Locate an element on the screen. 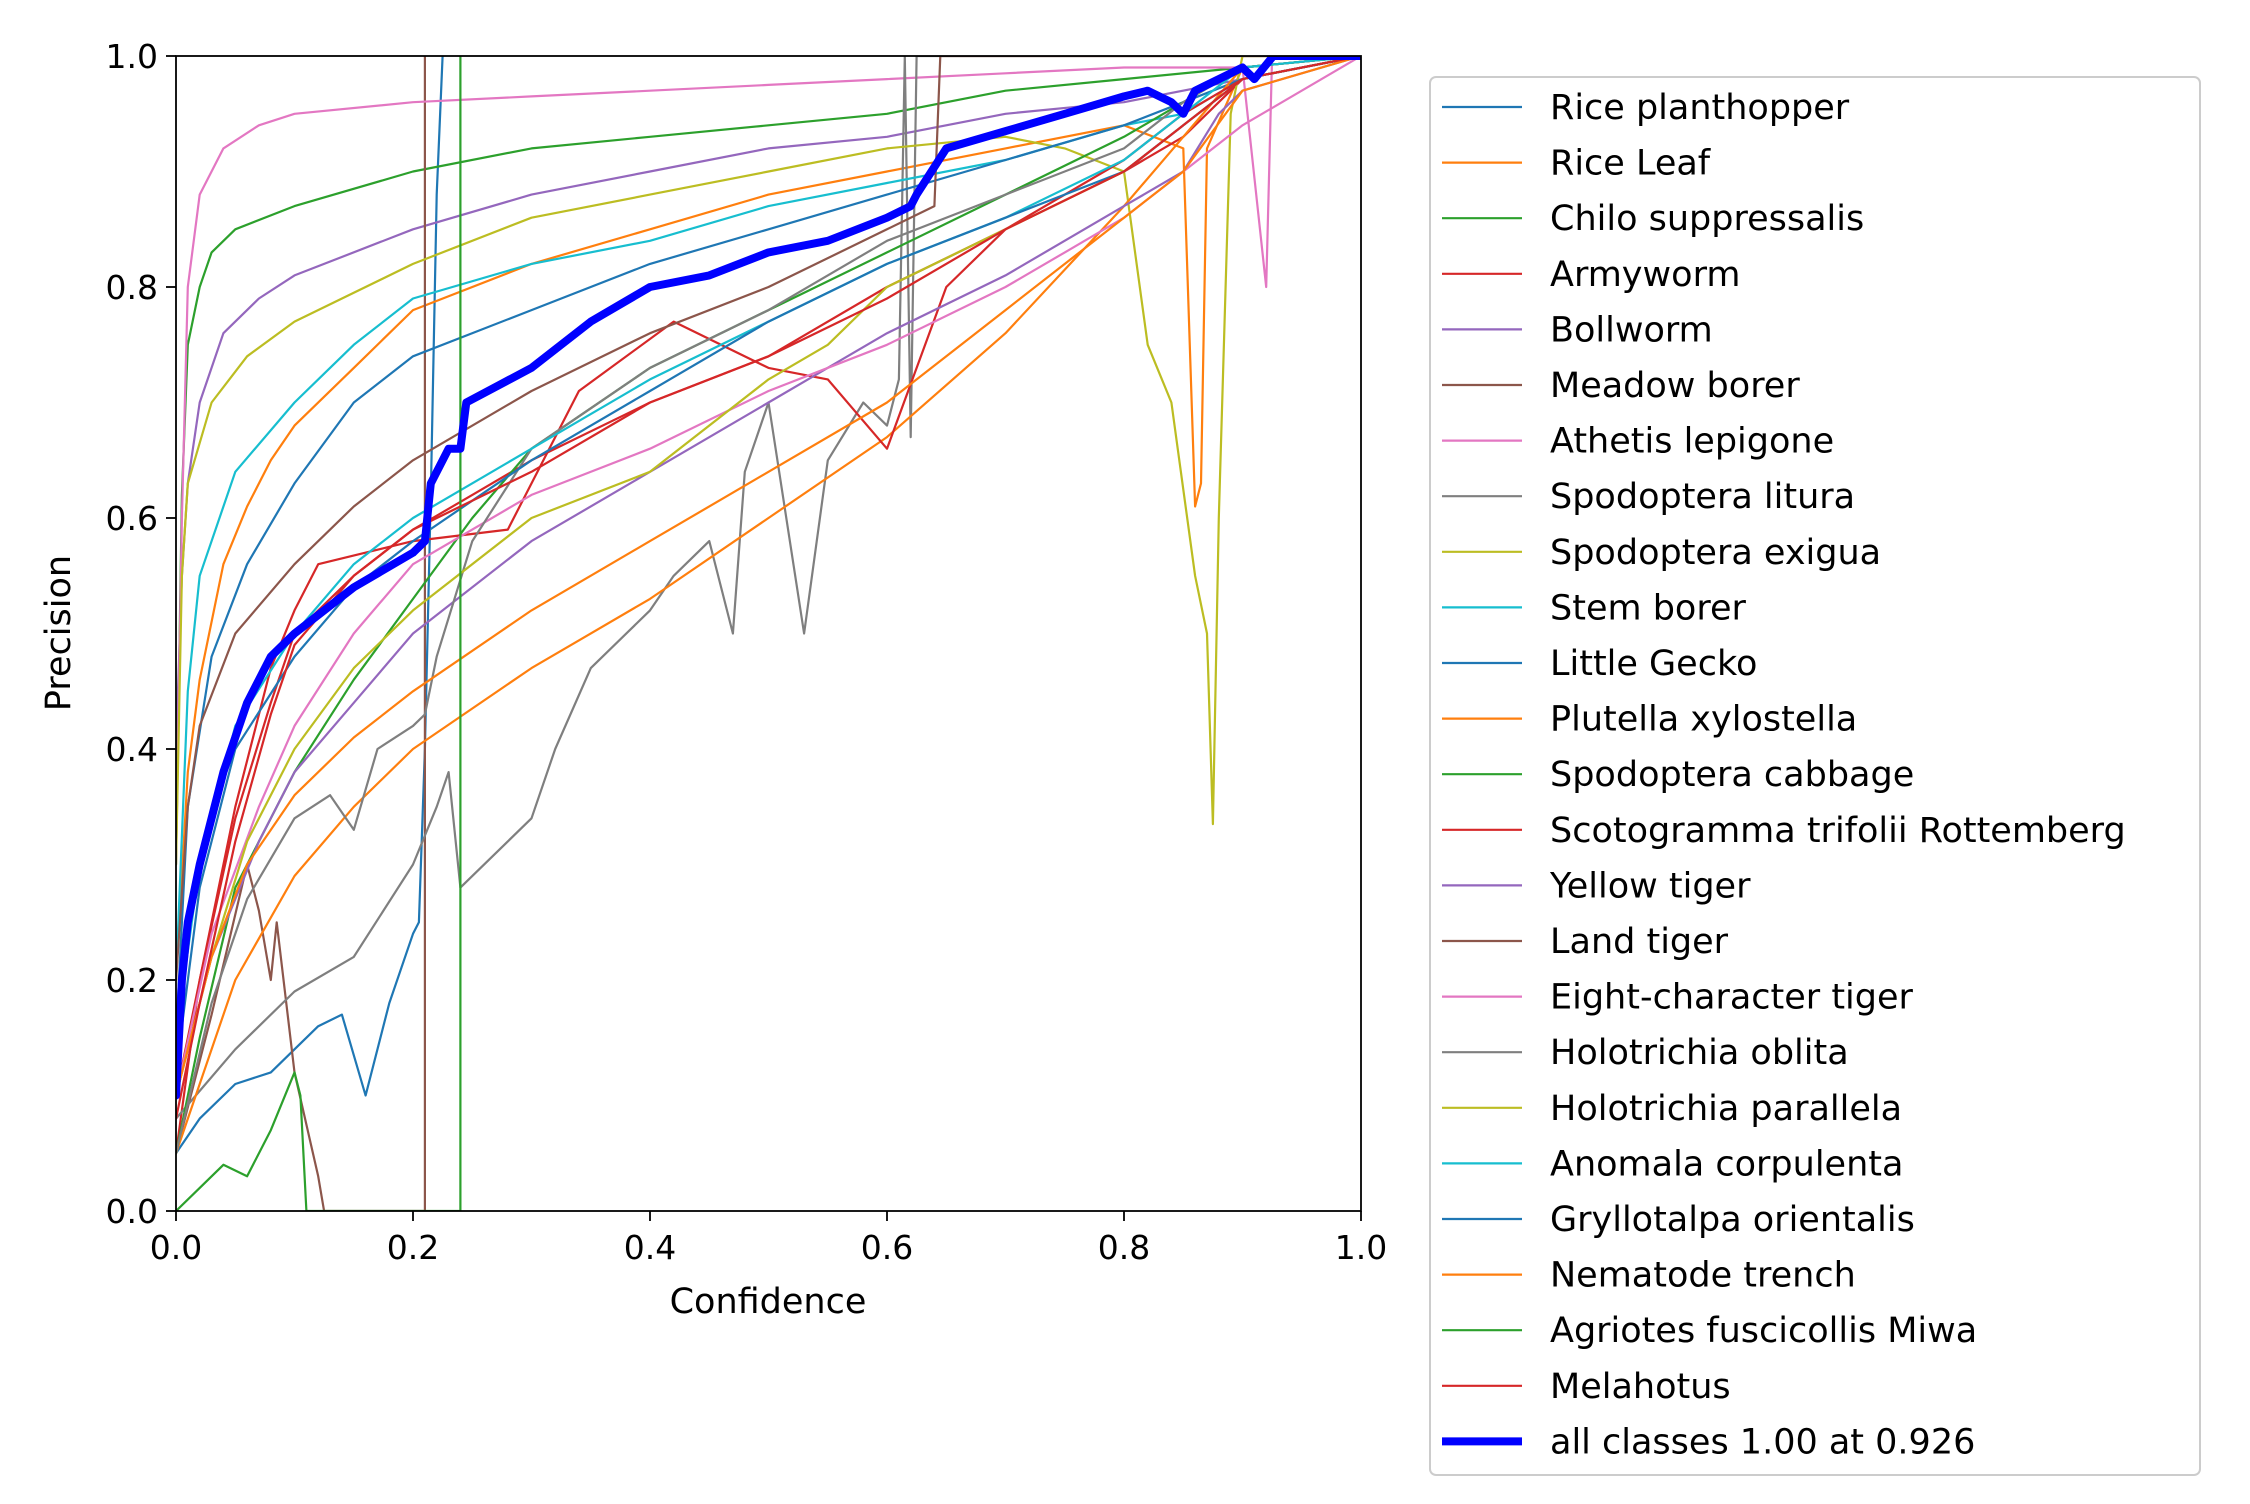 This screenshot has height=1504, width=2250. legend-label: Nematode trench is located at coordinates (1703, 1276).